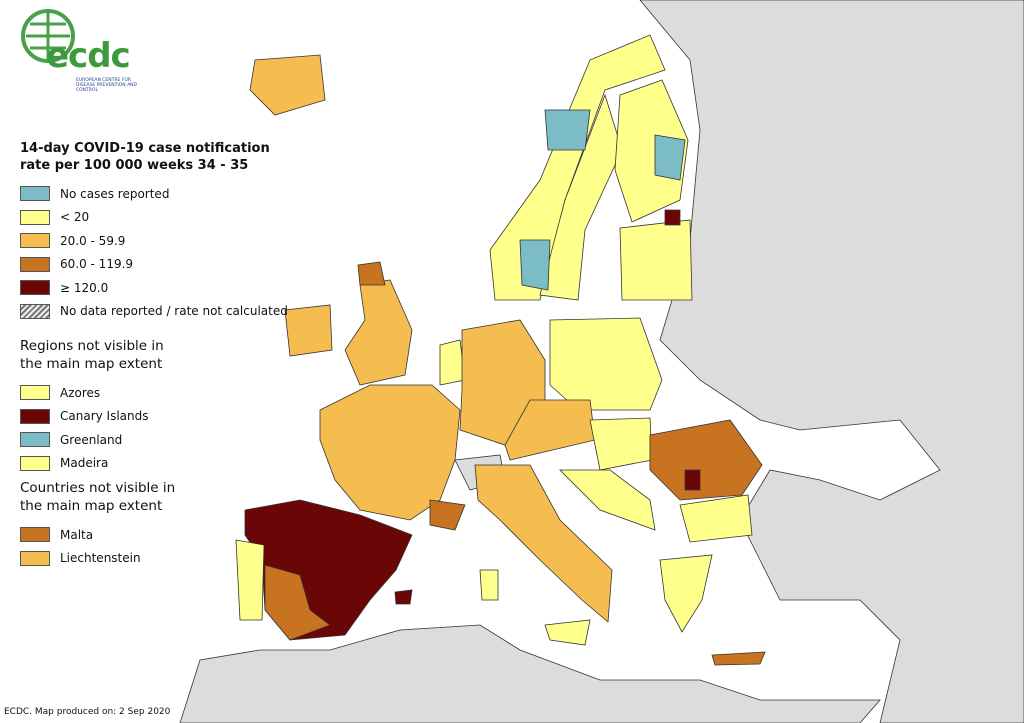 Image resolution: width=1024 pixels, height=723 pixels. Describe the element at coordinates (115, 193) in the screenshot. I see `legend-label: No cases reported` at that location.